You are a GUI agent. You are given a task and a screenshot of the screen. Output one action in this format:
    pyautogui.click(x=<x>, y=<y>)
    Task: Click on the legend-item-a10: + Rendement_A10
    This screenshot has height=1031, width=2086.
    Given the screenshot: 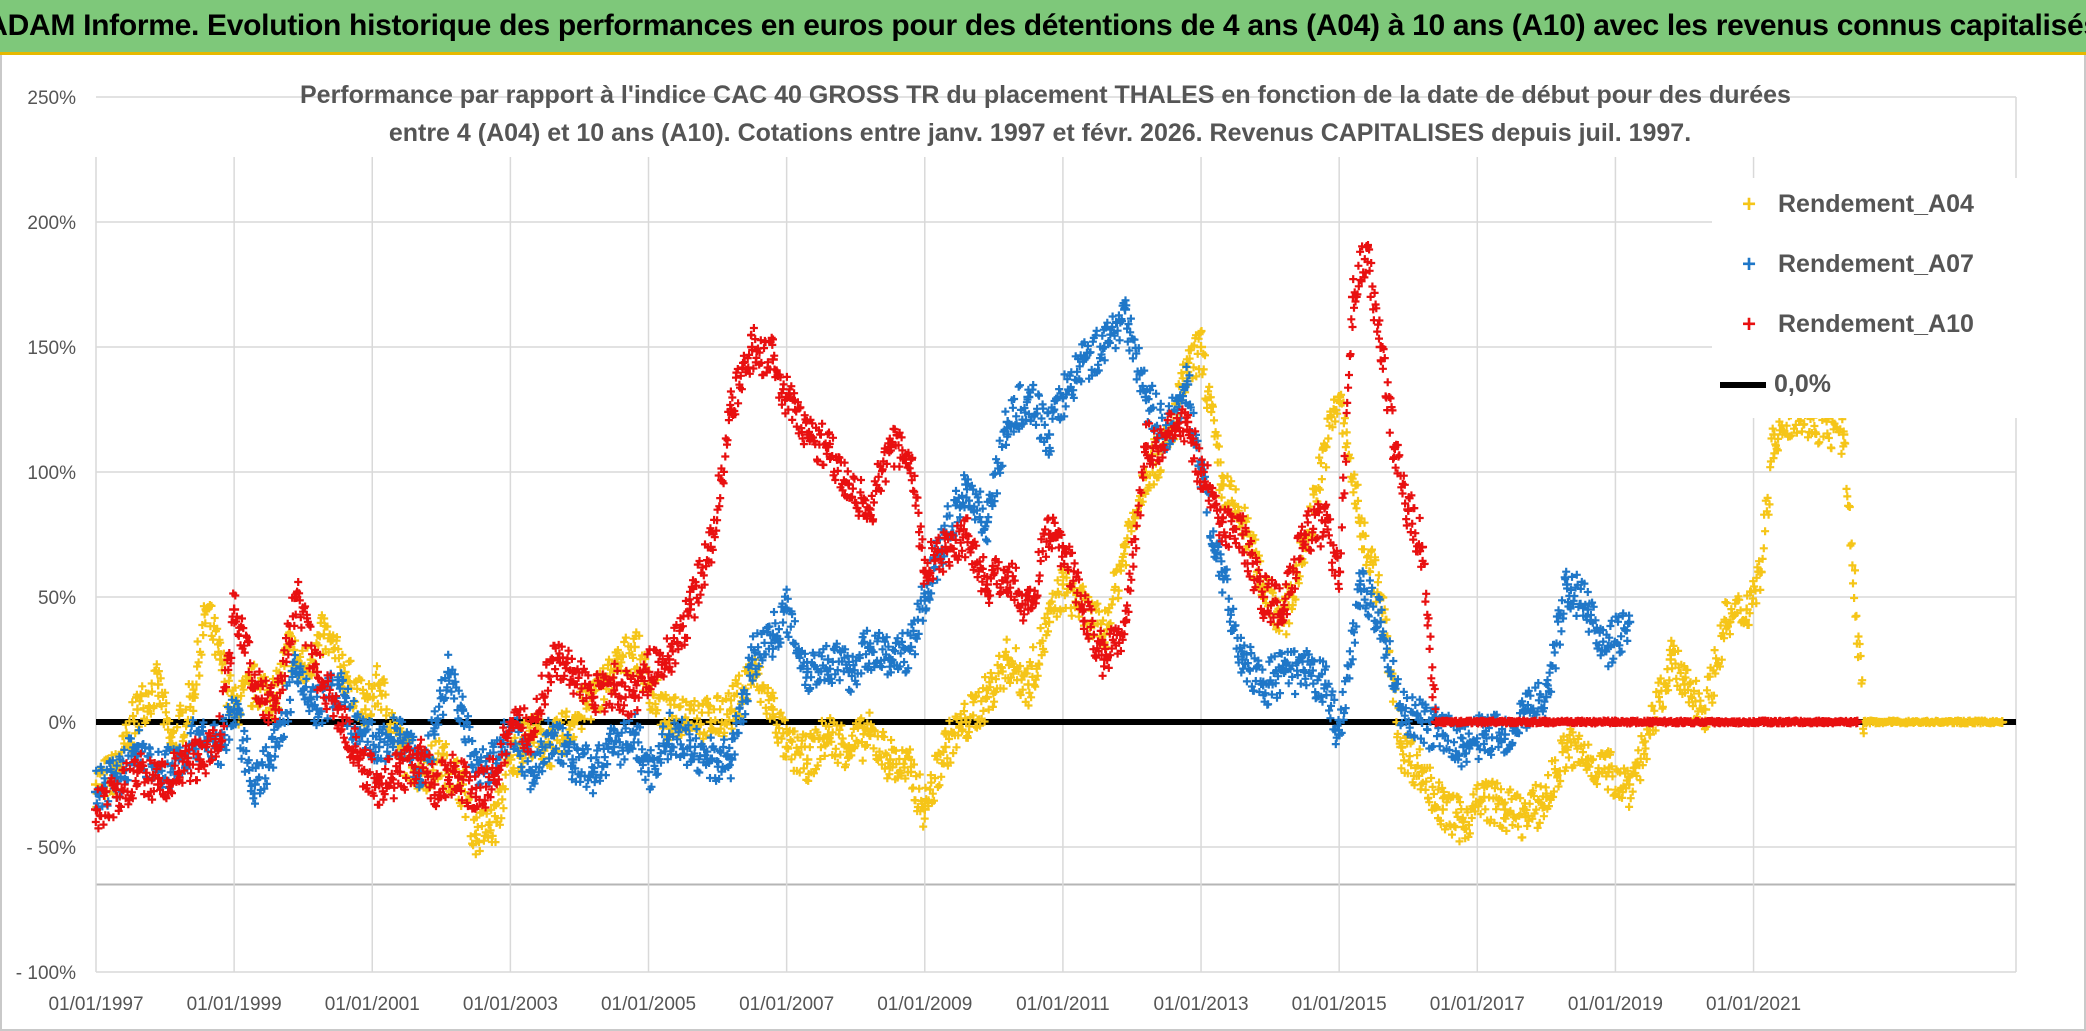 What is the action you would take?
    pyautogui.click(x=1854, y=324)
    